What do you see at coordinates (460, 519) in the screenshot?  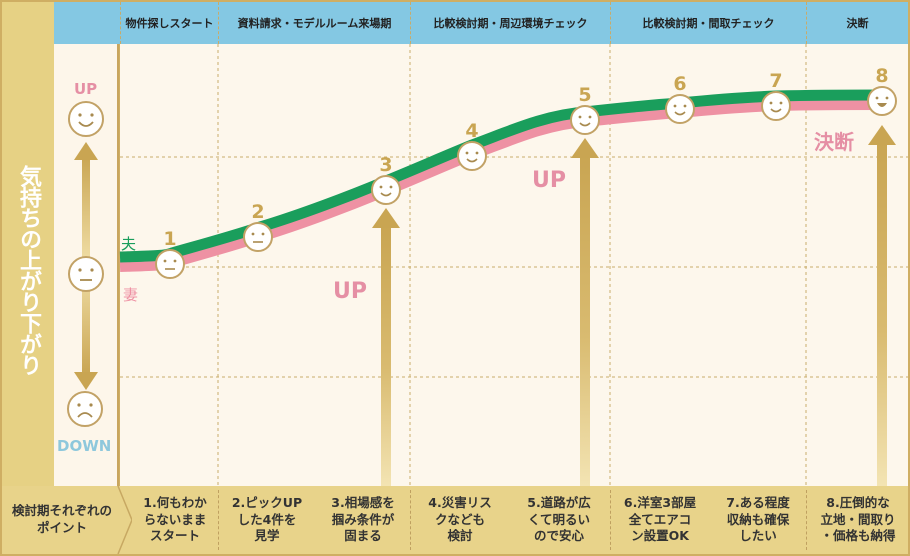 I see `point-4: 4.災害リス クなども 検討` at bounding box center [460, 519].